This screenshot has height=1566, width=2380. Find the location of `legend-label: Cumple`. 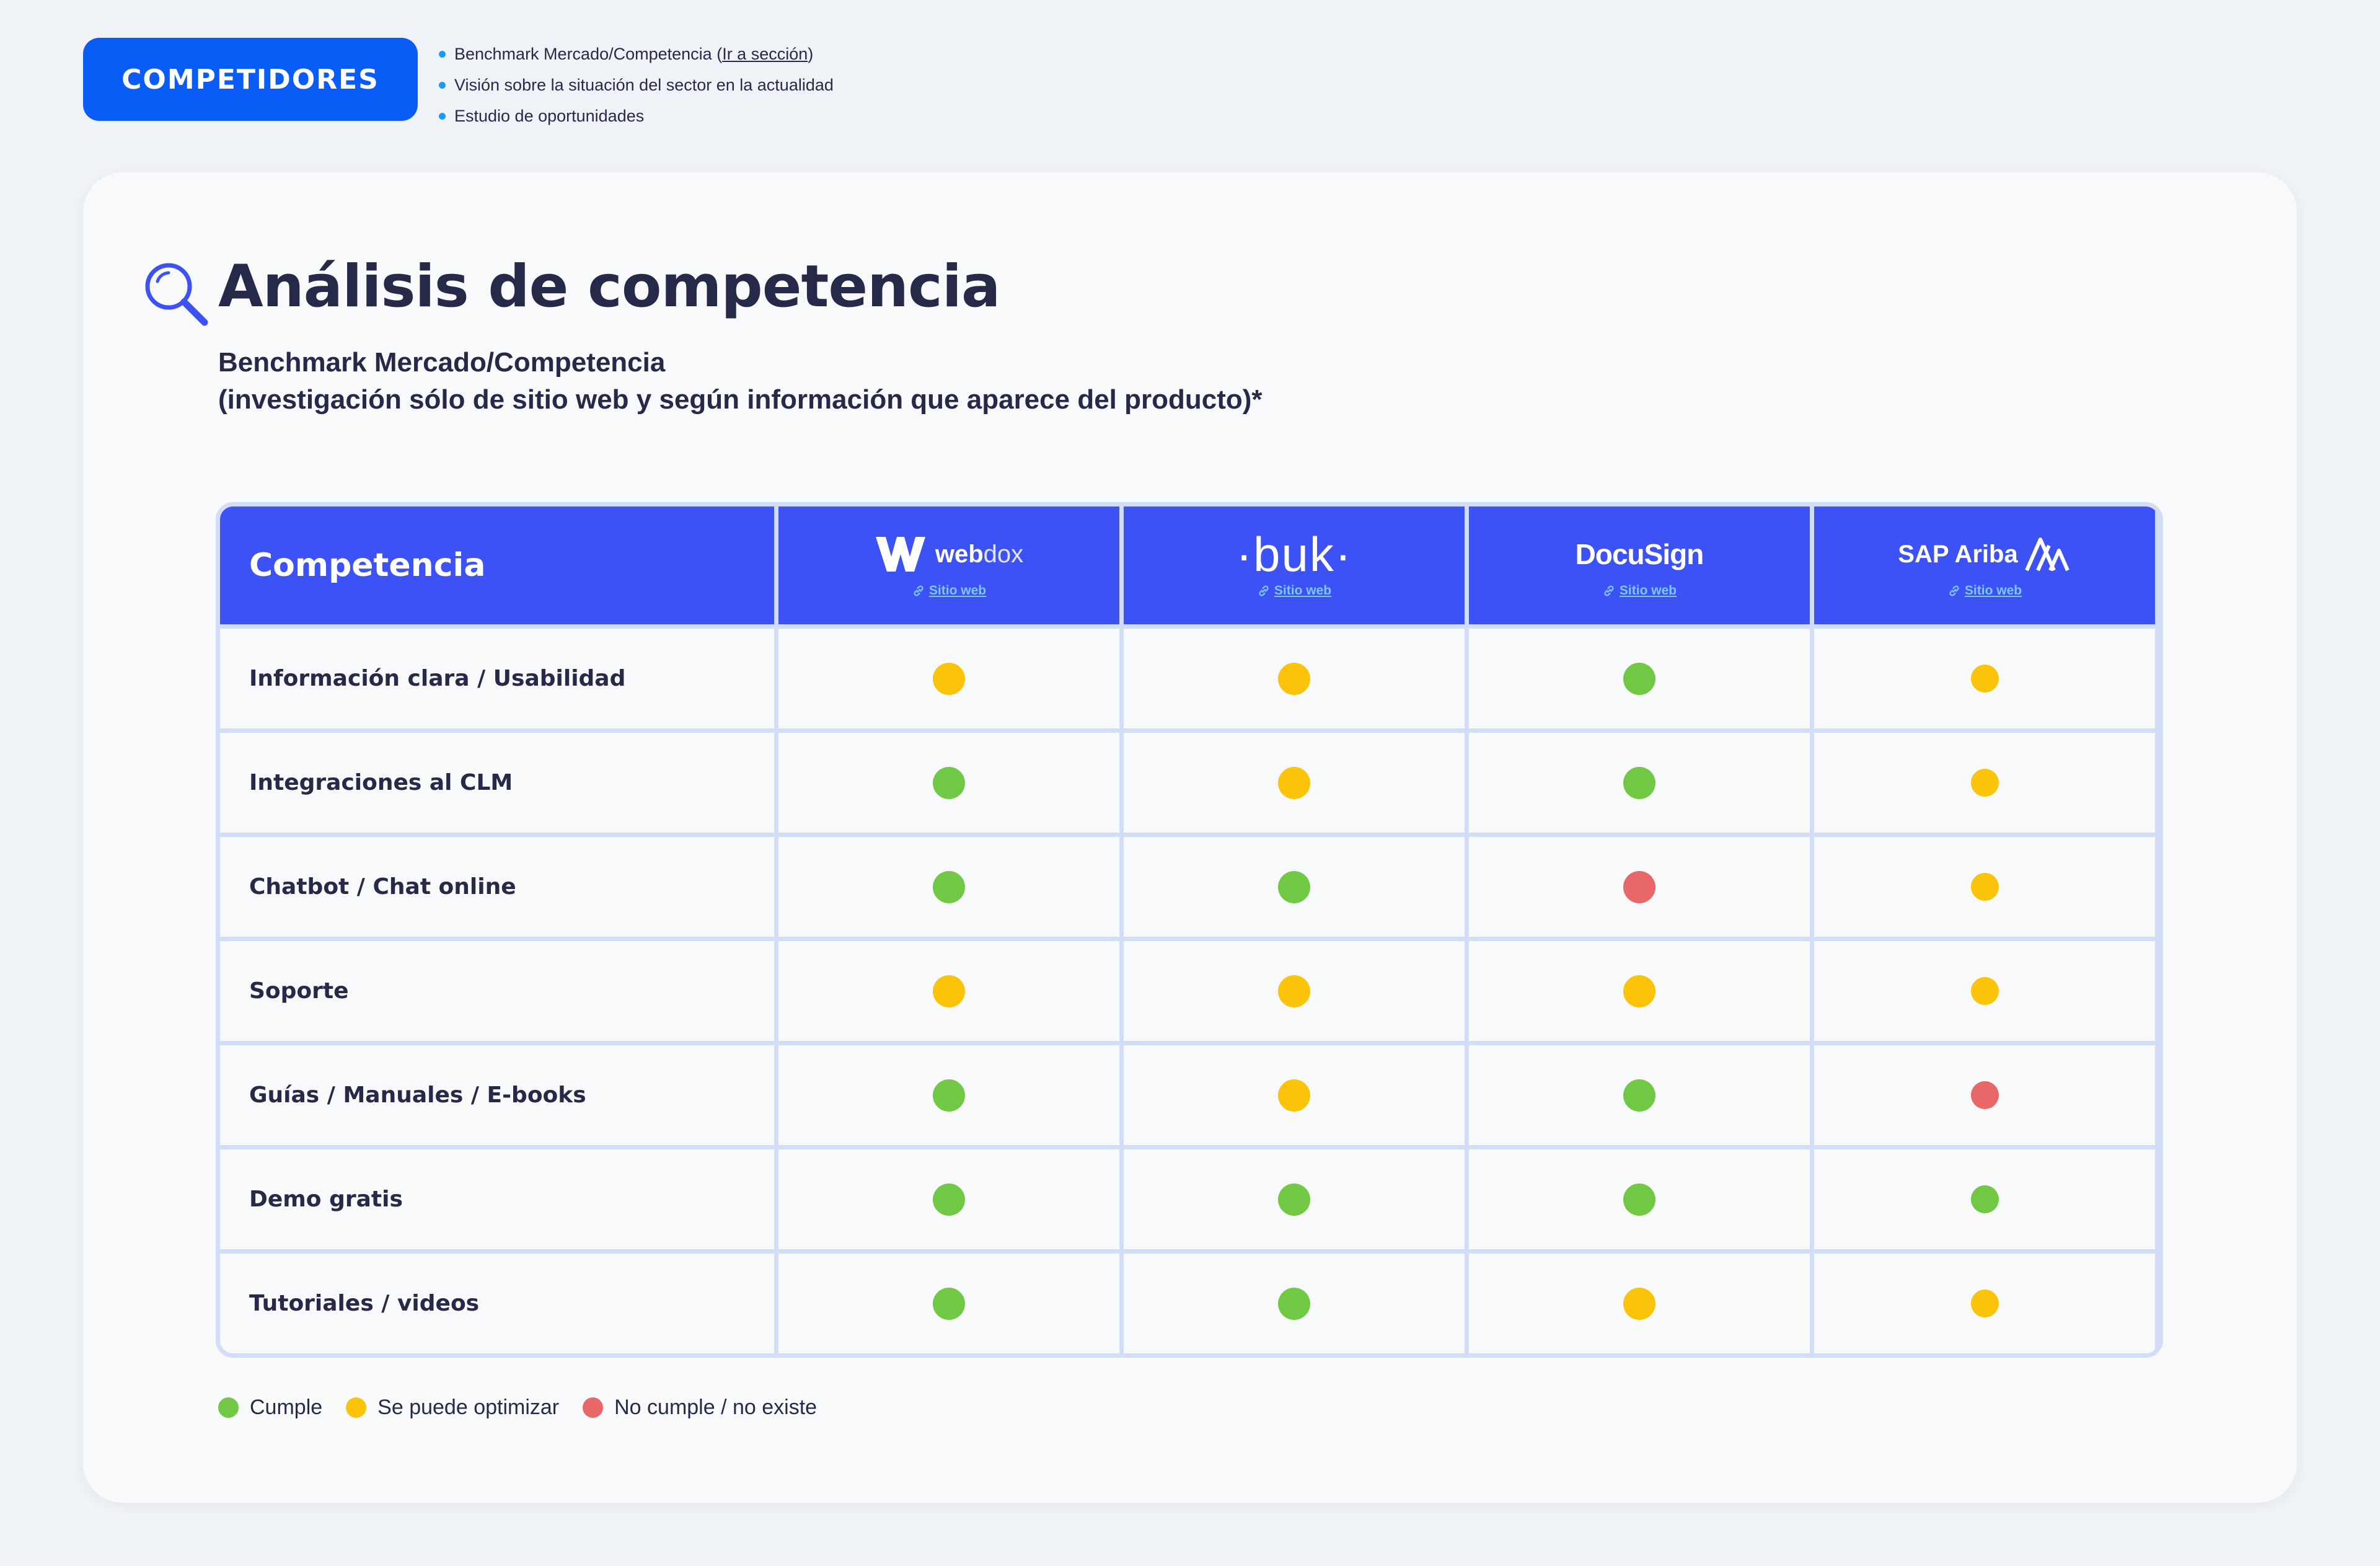

legend-label: Cumple is located at coordinates (286, 1407).